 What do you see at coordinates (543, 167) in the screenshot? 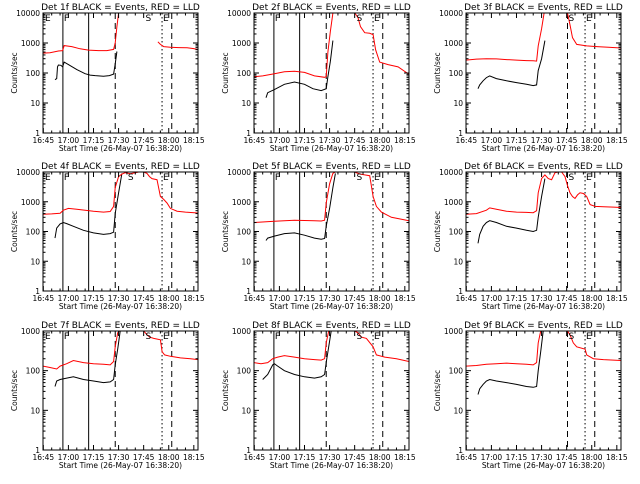
I see `panel-title: Det 6f BLACK = Events, RED = LLD` at bounding box center [543, 167].